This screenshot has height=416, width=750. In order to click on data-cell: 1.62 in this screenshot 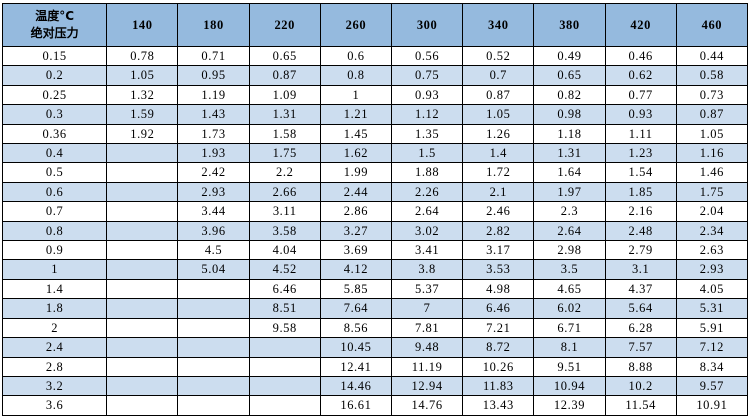, I will do `click(356, 153)`.